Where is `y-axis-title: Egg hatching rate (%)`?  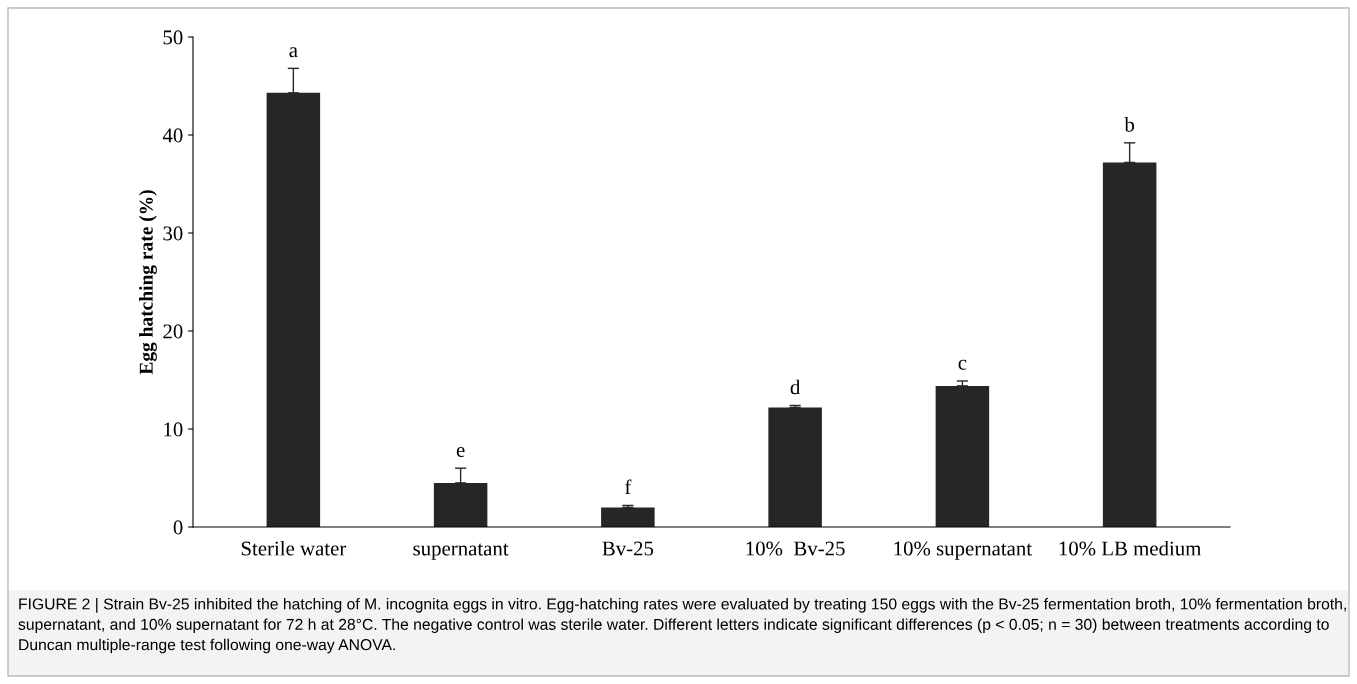
y-axis-title: Egg hatching rate (%) is located at coordinates (148, 282).